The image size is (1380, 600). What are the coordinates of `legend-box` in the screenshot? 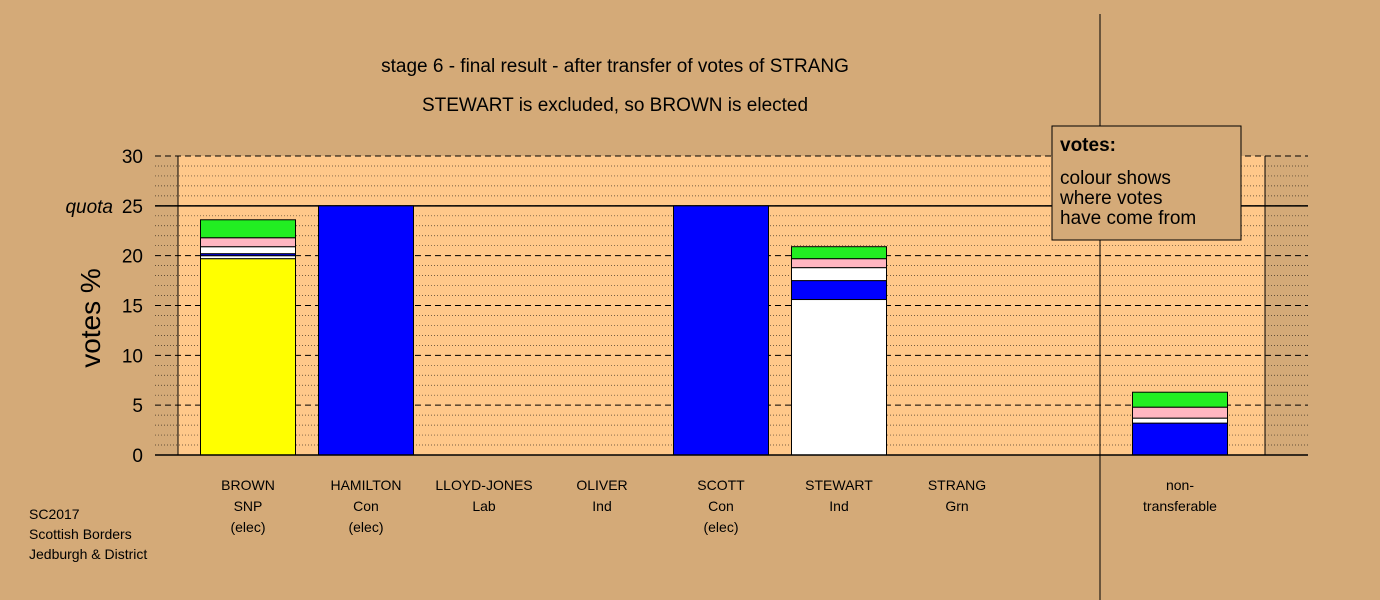 It's located at (1146, 183).